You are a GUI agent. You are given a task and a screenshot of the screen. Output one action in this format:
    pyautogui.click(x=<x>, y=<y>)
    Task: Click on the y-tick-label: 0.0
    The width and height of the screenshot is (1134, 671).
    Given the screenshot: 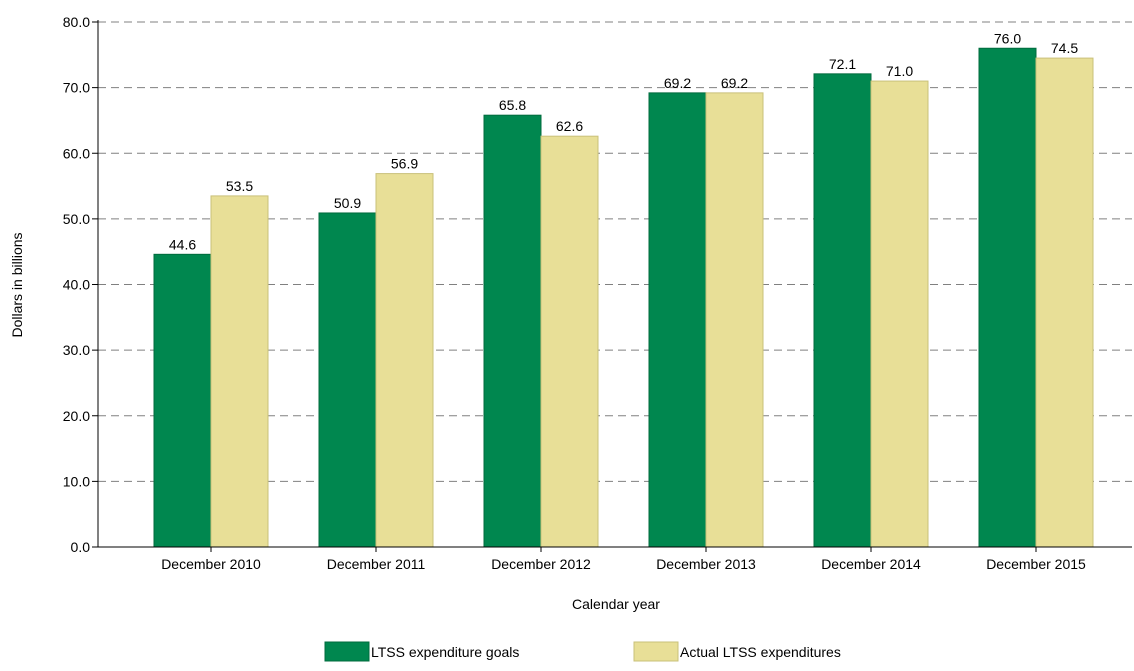 What is the action you would take?
    pyautogui.click(x=81, y=547)
    